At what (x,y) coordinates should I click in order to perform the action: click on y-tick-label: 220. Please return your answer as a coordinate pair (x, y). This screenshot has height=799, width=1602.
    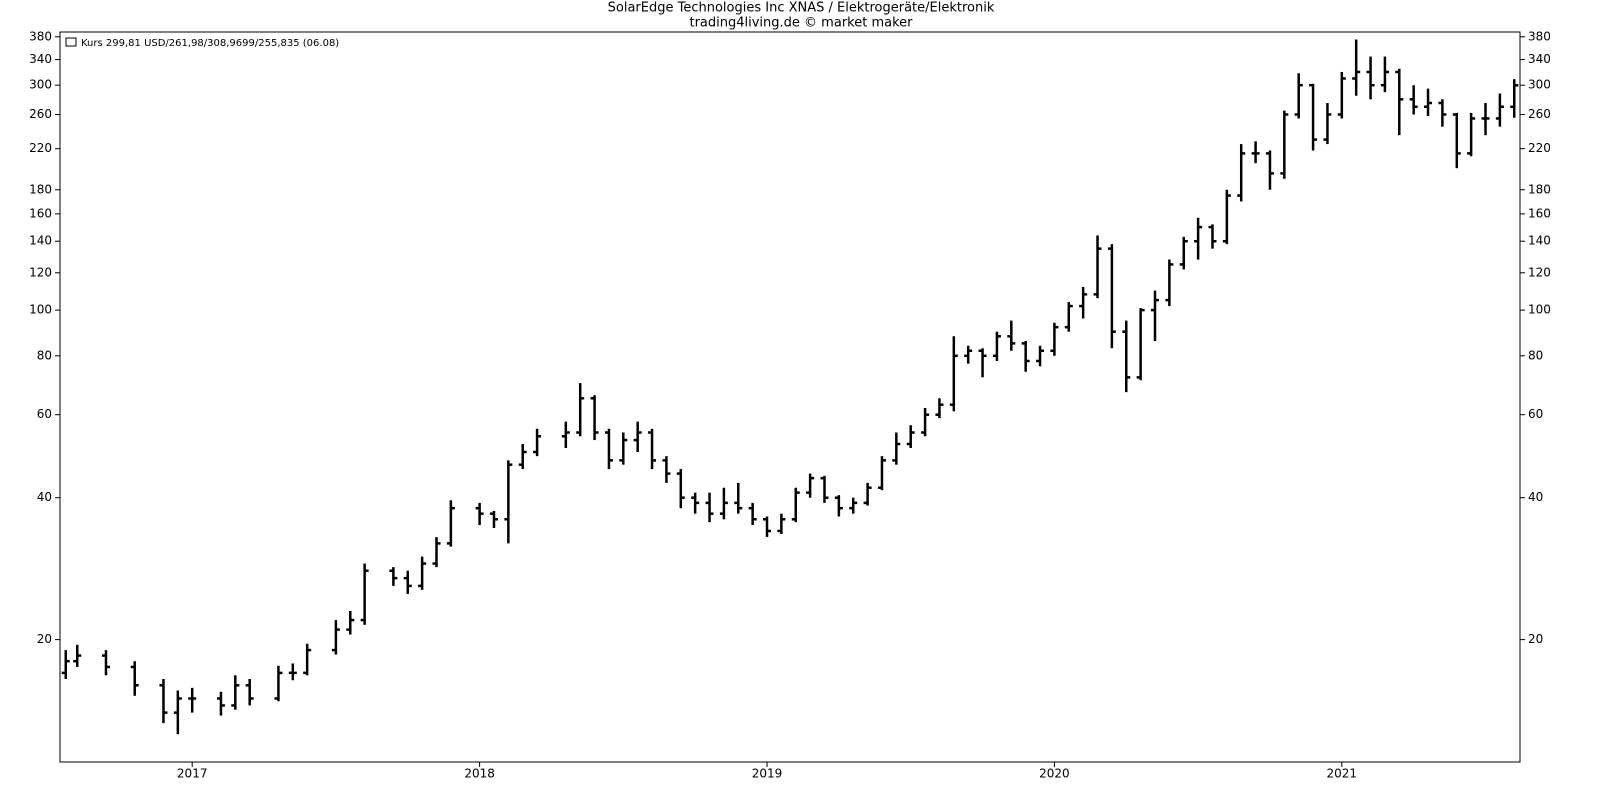
    Looking at the image, I should click on (40, 148).